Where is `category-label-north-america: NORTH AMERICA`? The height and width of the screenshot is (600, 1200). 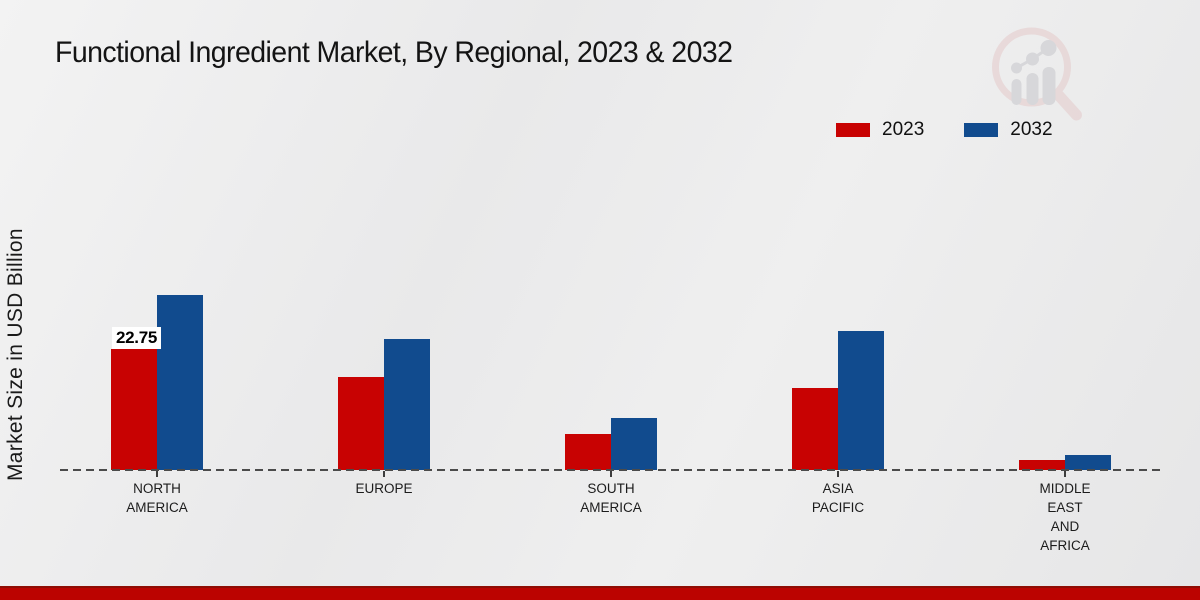
category-label-north-america: NORTH AMERICA is located at coordinates (157, 498).